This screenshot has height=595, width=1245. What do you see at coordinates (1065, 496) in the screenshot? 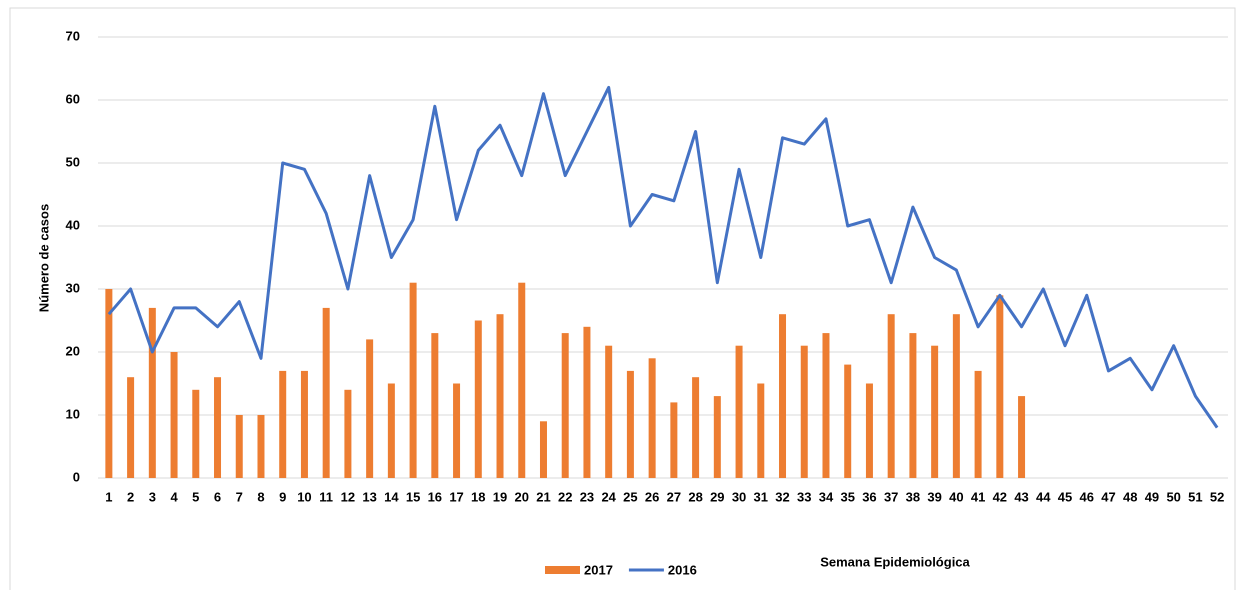
I see `x-tick-label: 45` at bounding box center [1065, 496].